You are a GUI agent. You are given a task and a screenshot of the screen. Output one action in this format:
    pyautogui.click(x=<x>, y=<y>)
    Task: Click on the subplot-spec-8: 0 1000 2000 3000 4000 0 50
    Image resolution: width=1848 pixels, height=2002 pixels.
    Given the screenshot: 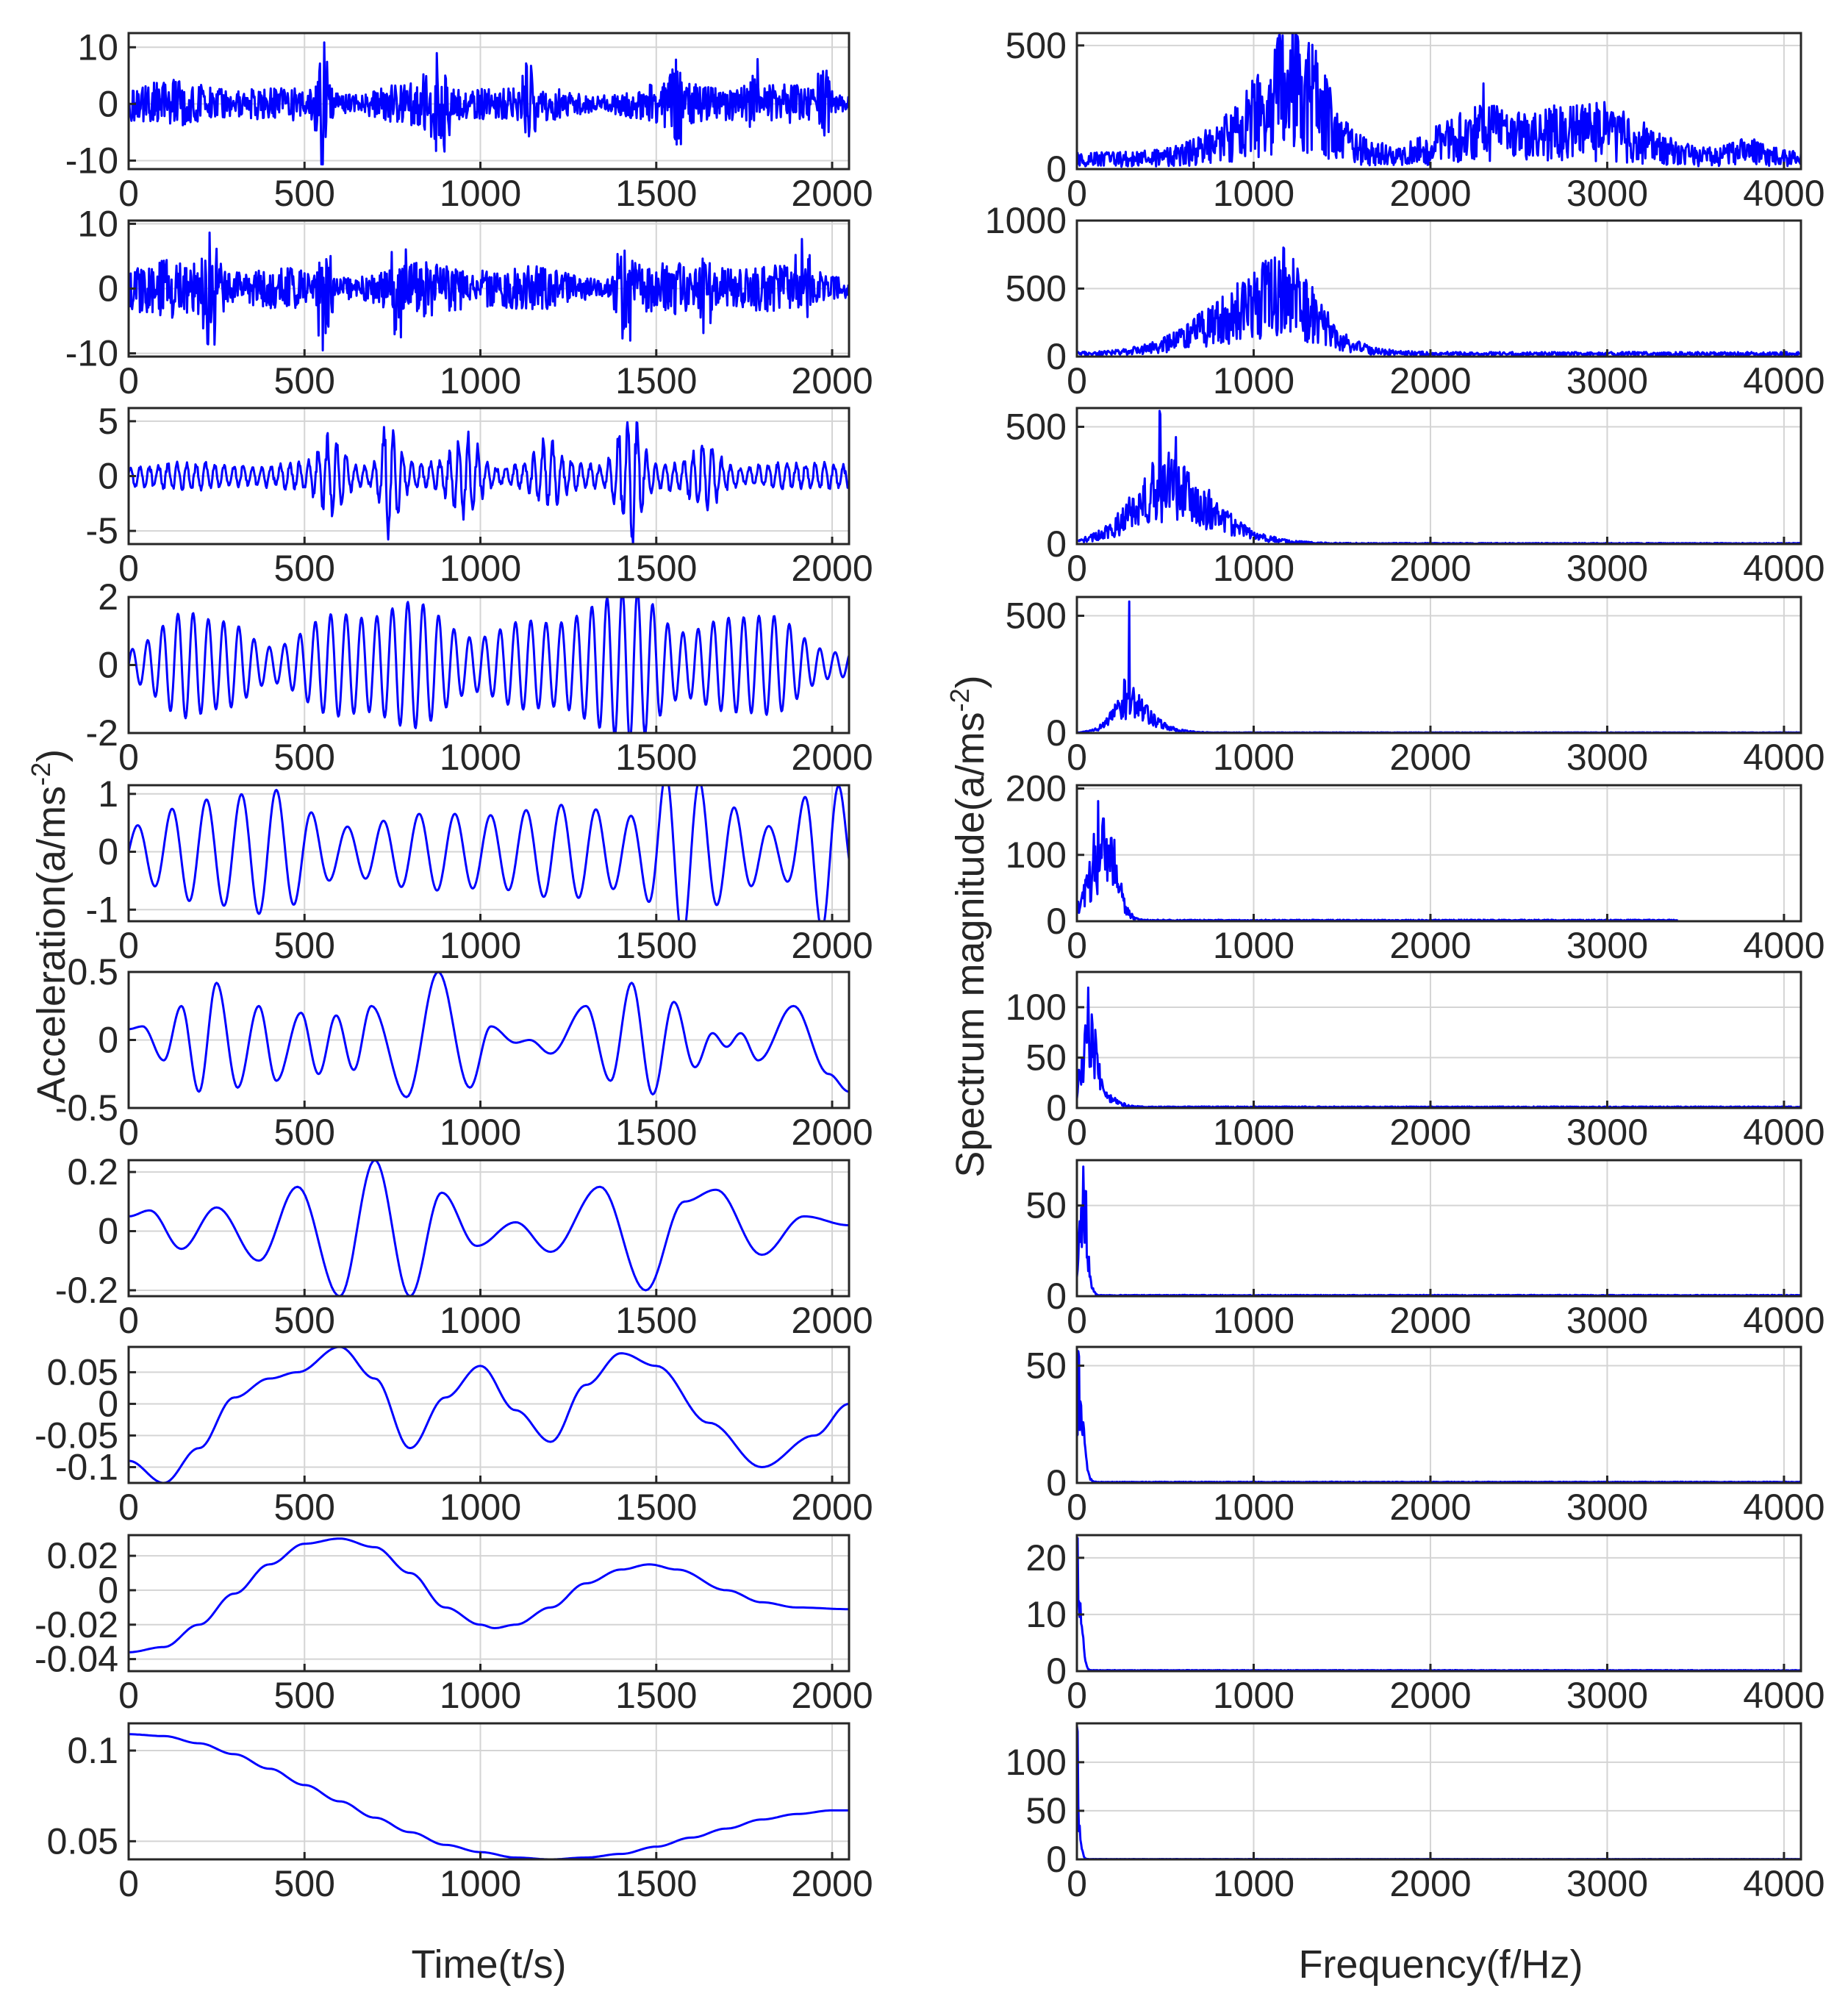 What is the action you would take?
    pyautogui.click(x=1425, y=1437)
    